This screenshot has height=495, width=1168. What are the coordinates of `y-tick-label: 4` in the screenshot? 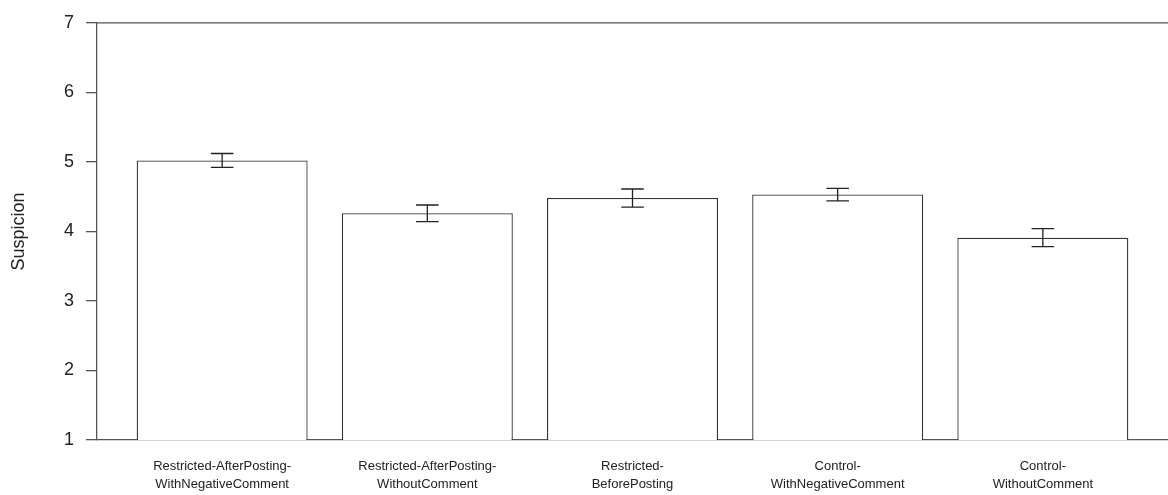 It's located at (68, 230).